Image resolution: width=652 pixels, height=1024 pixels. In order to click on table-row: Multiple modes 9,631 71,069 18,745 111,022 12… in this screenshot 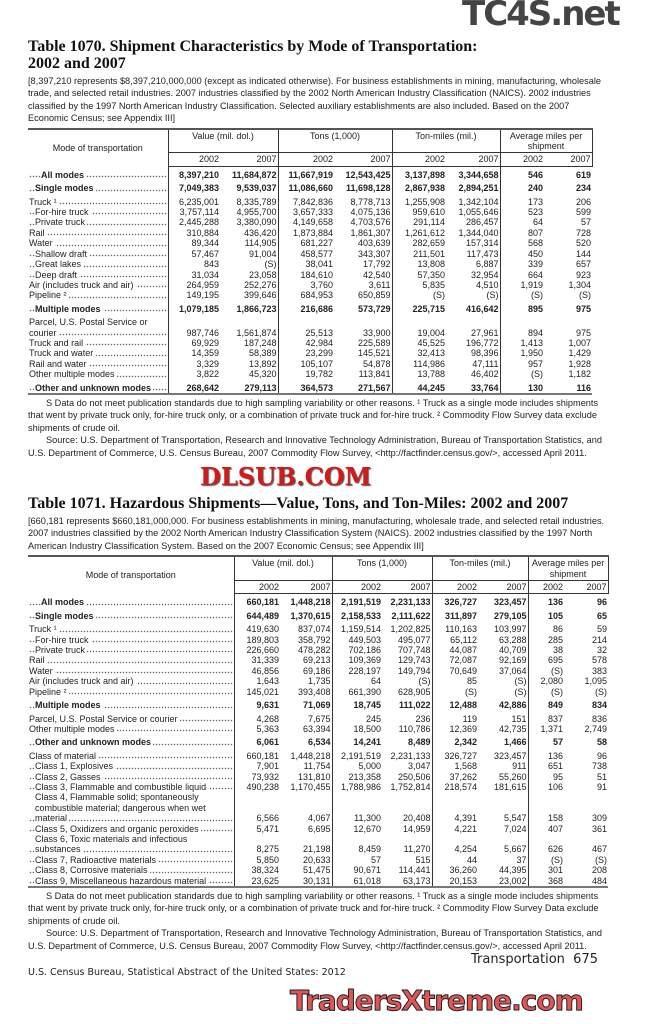, I will do `click(318, 704)`.